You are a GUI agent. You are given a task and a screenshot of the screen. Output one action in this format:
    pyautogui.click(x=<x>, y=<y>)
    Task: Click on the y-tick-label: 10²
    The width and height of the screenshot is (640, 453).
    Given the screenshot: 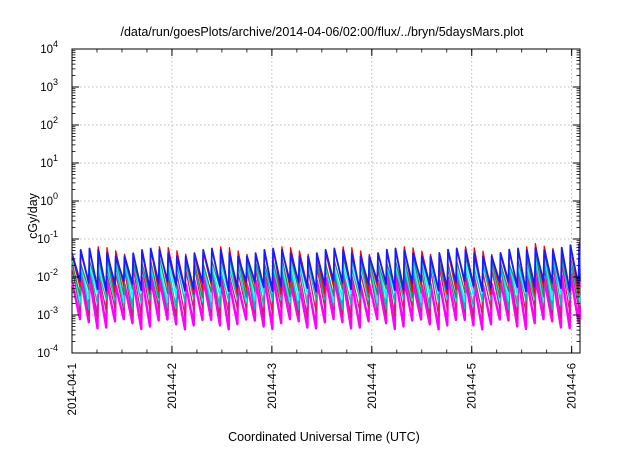 What is the action you would take?
    pyautogui.click(x=49, y=123)
    